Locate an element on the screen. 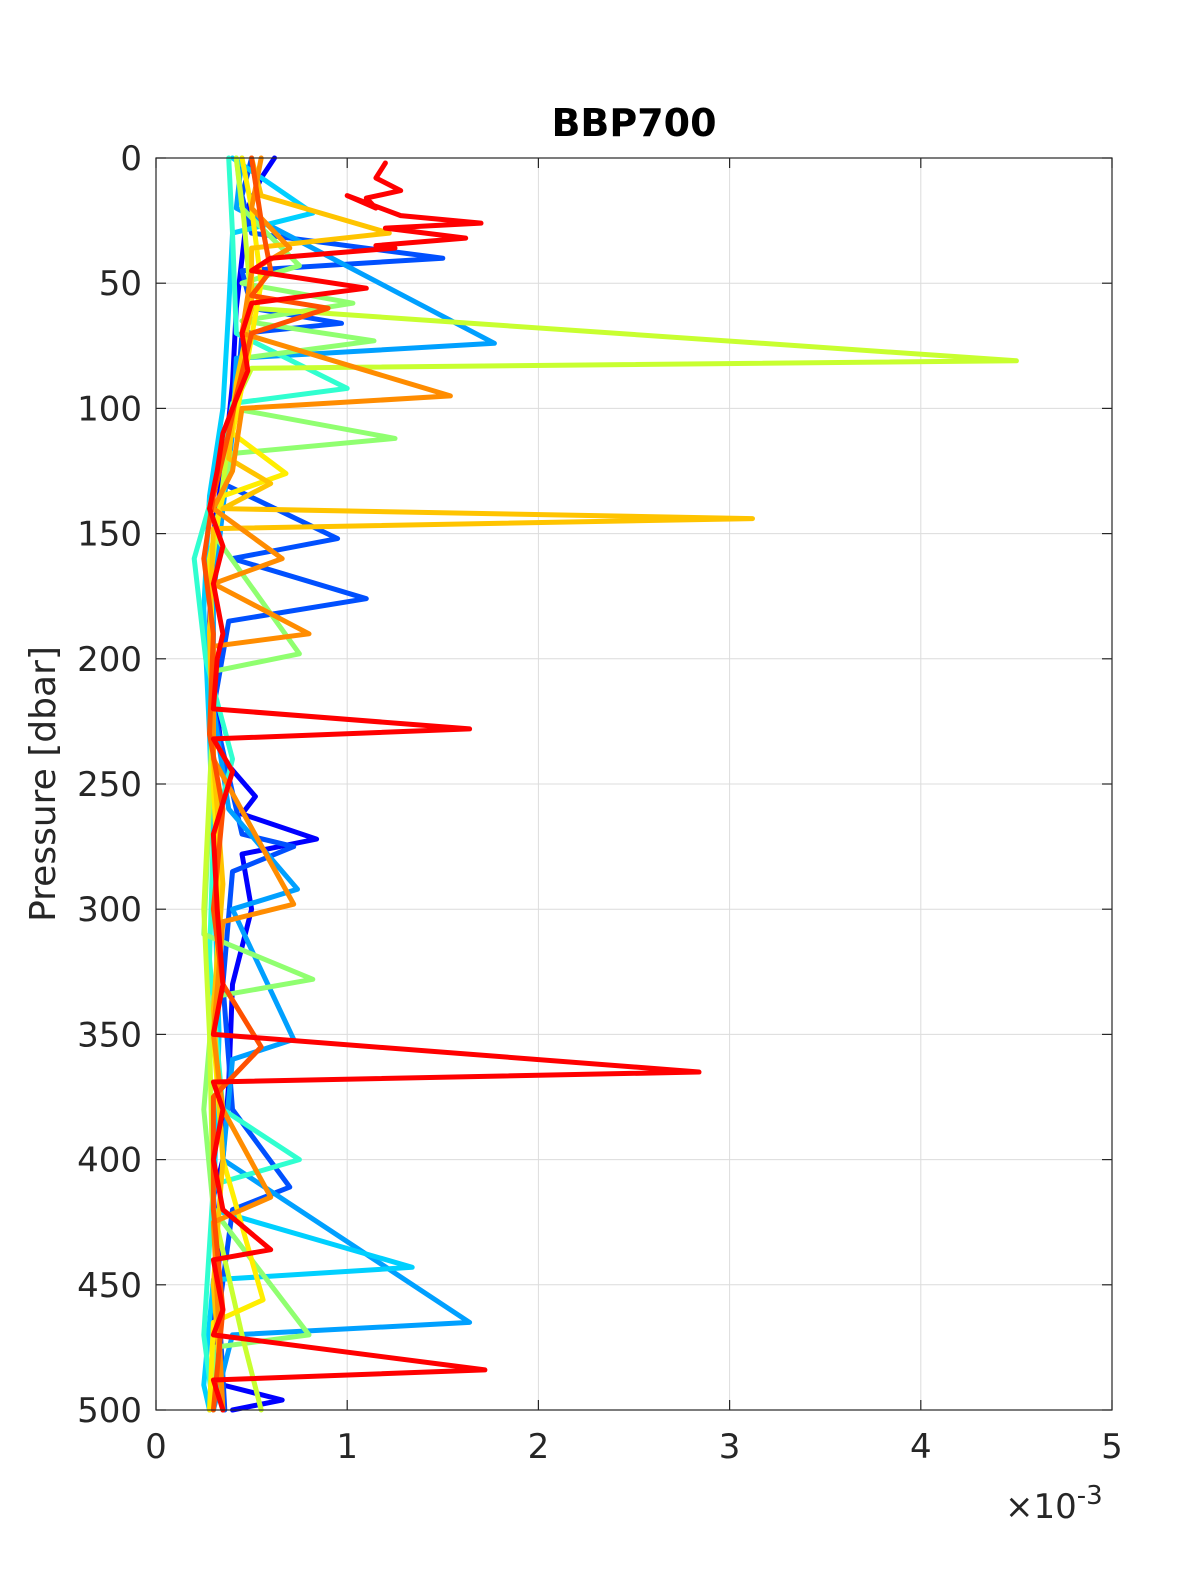  x-tick-label: 0 is located at coordinates (156, 1447).